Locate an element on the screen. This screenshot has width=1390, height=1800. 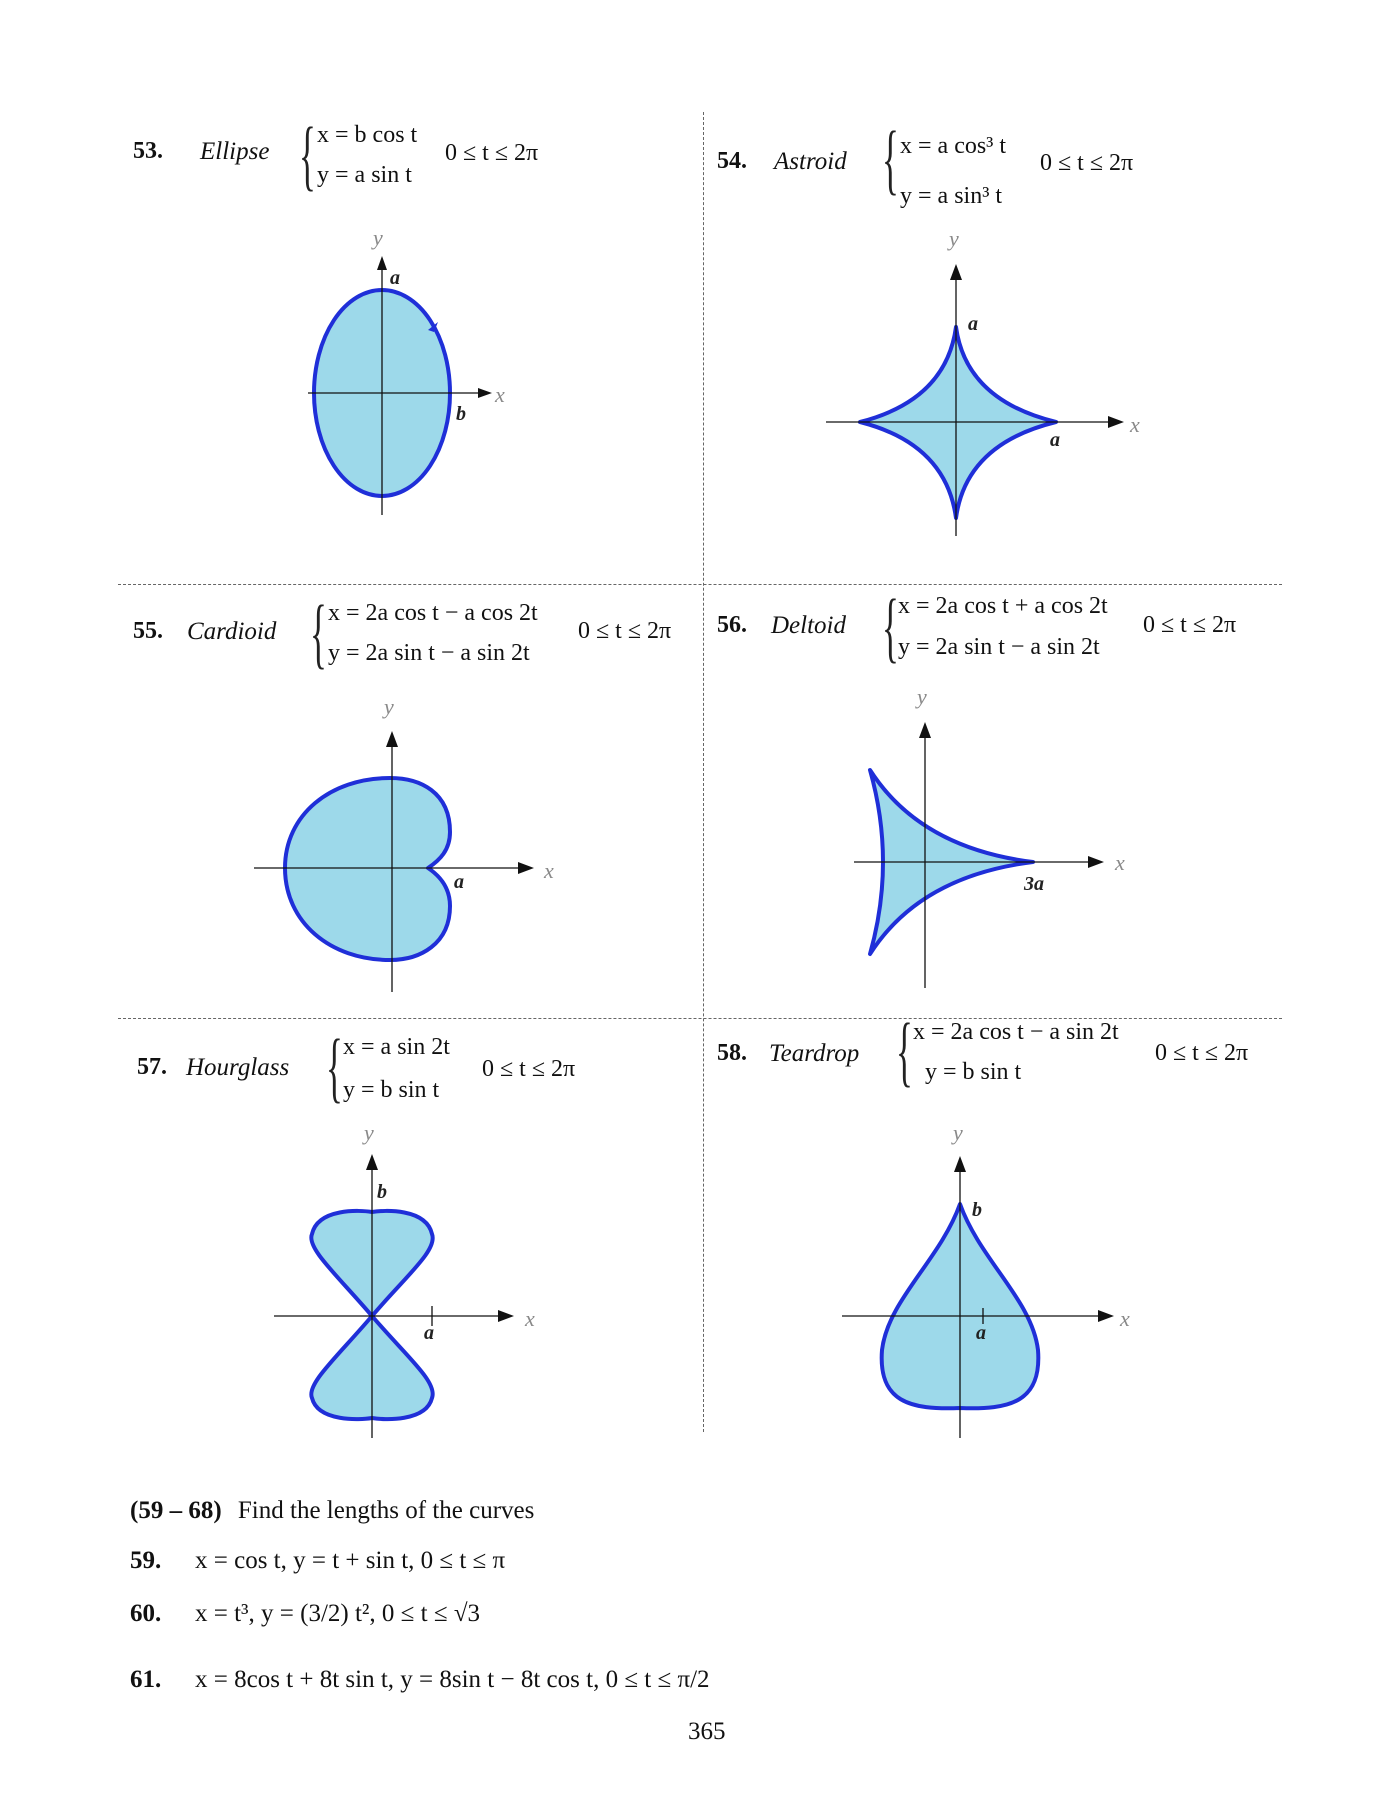
exercise-number: 61. is located at coordinates (146, 1679).